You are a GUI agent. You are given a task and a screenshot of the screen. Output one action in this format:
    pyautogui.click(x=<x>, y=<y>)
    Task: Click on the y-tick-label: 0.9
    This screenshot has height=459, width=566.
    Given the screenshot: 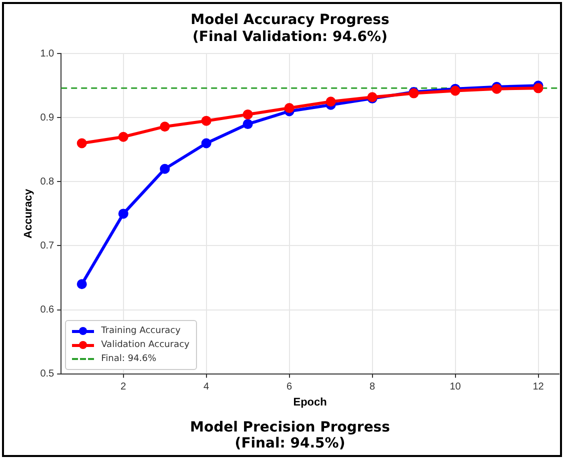 What is the action you would take?
    pyautogui.click(x=47, y=118)
    